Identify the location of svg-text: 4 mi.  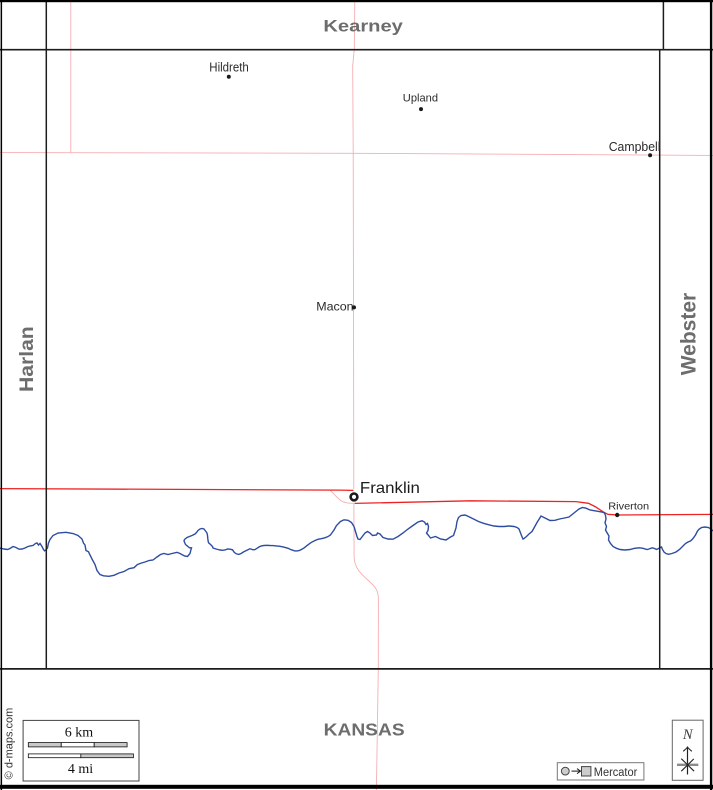
(80, 769).